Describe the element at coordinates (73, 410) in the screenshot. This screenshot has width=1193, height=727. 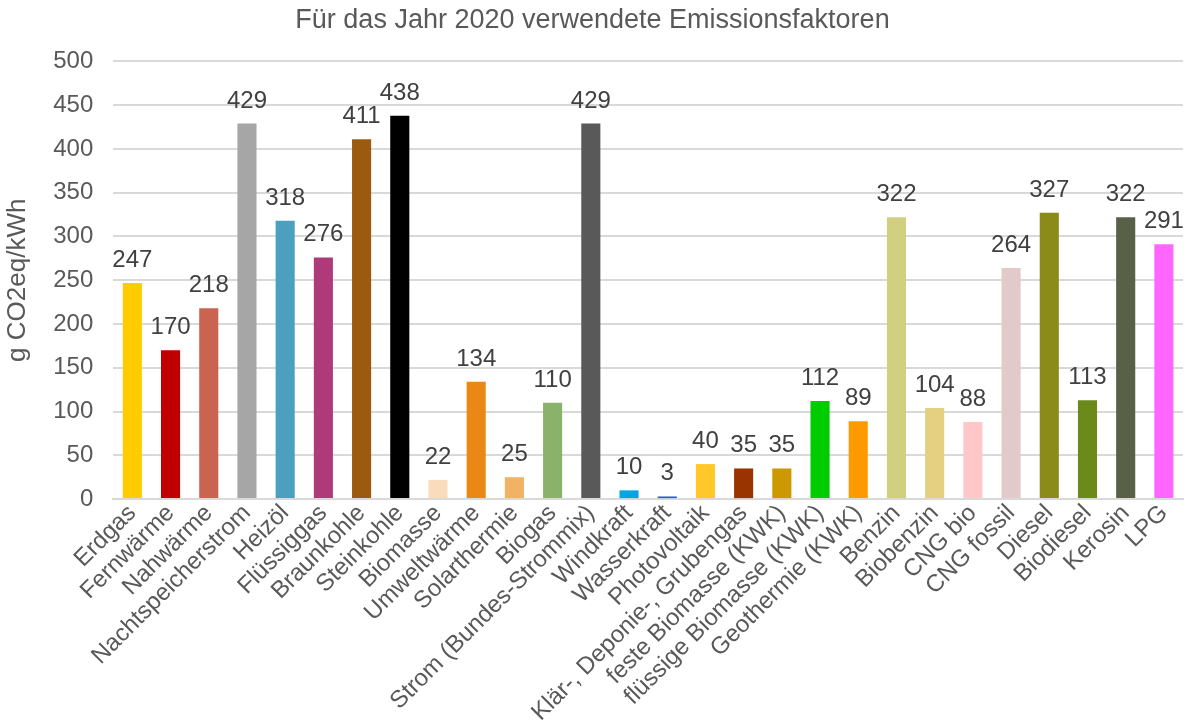
I see `y-tick-label: 100` at that location.